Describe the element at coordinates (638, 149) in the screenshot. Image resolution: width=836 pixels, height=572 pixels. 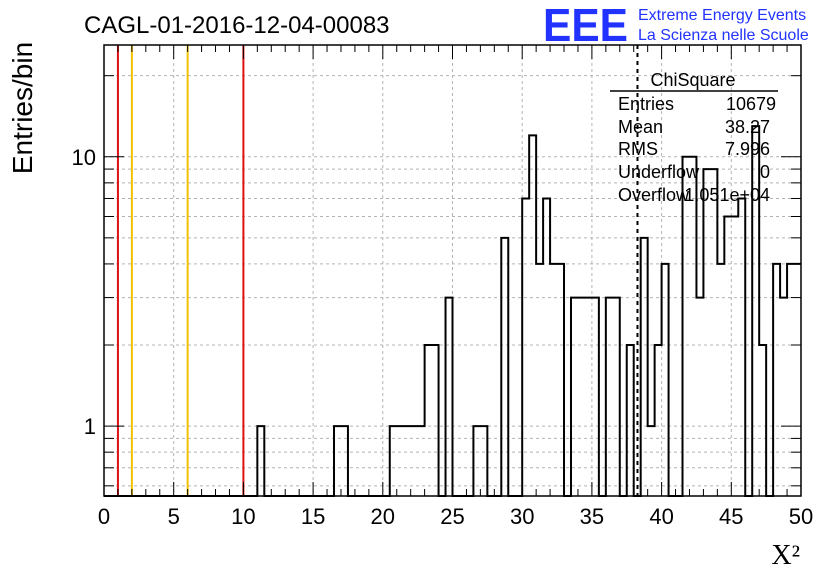
I see `stats-label: RMS` at that location.